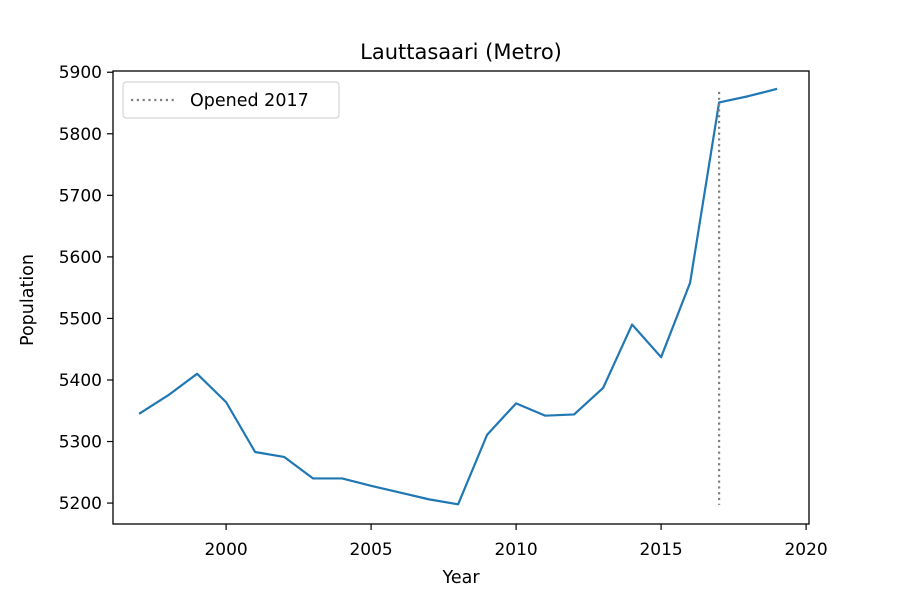 The image size is (900, 600). Describe the element at coordinates (370, 550) in the screenshot. I see `x-tick-label: 2005` at that location.